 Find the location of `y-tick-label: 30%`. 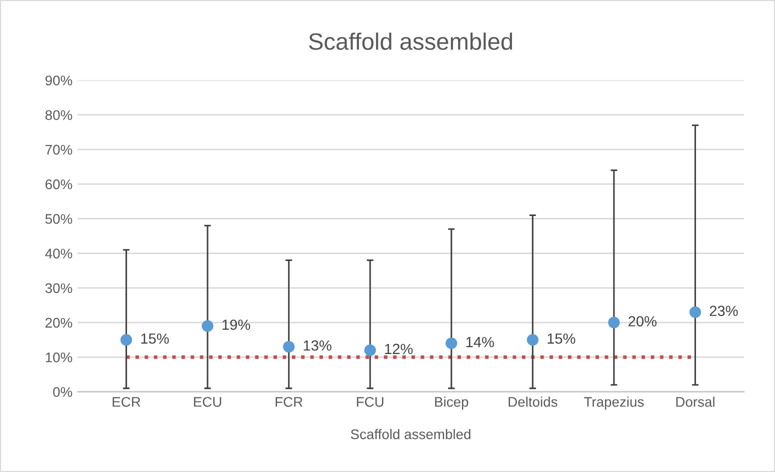

y-tick-label: 30% is located at coordinates (58, 288).